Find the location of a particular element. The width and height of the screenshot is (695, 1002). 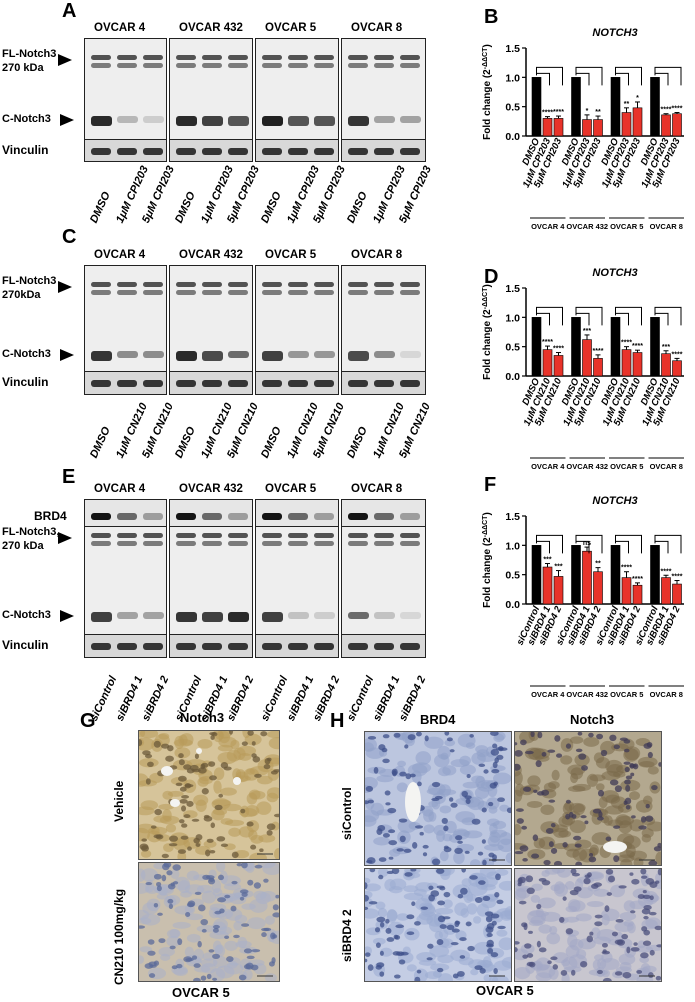

comparison-bracket is located at coordinates (589, 316).